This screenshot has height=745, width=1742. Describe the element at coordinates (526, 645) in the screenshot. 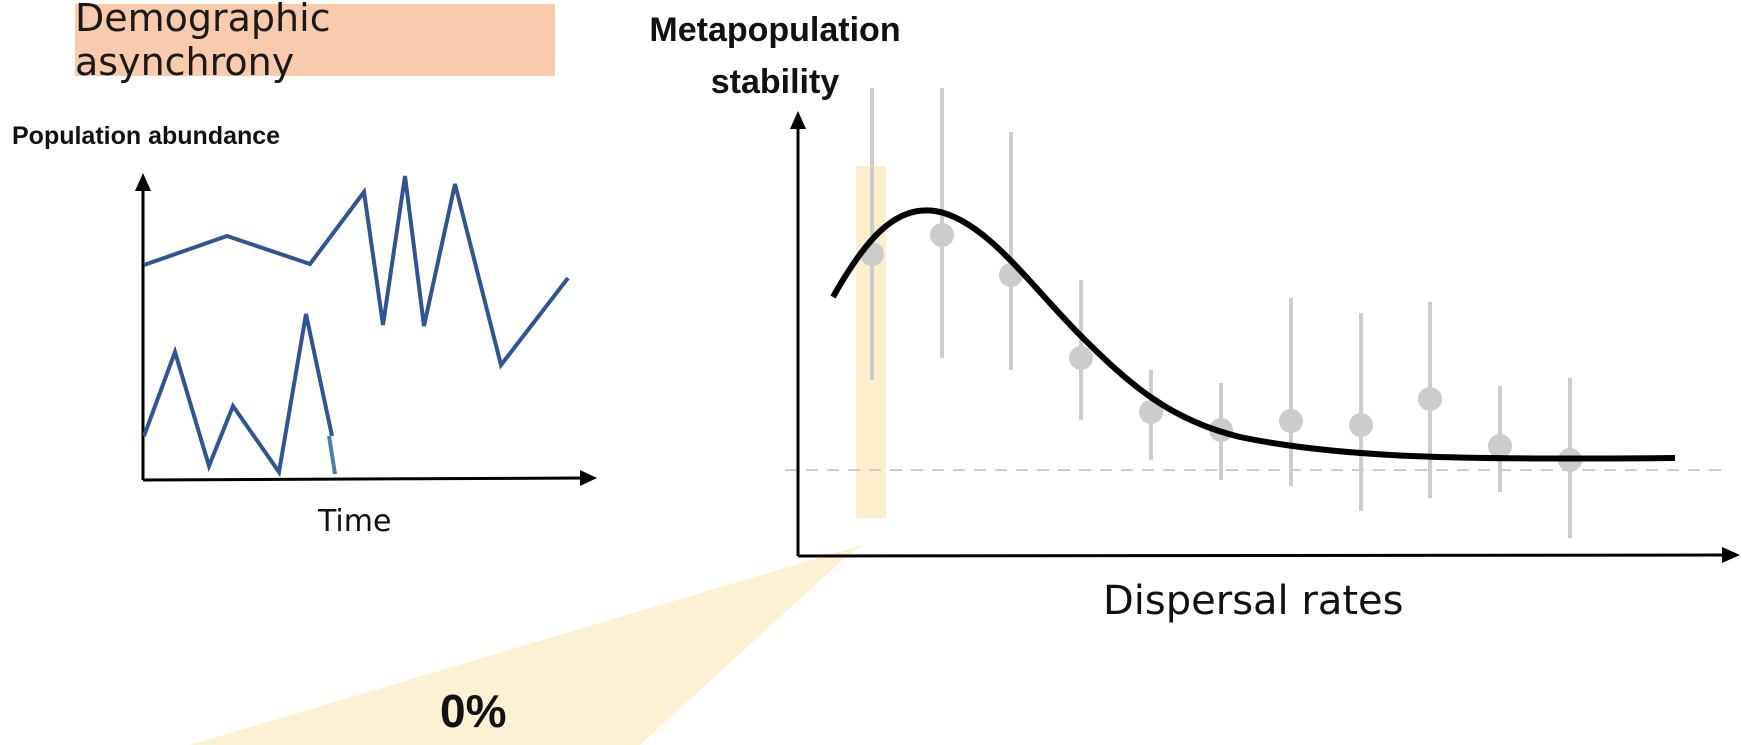

I see `callout-wedge` at that location.